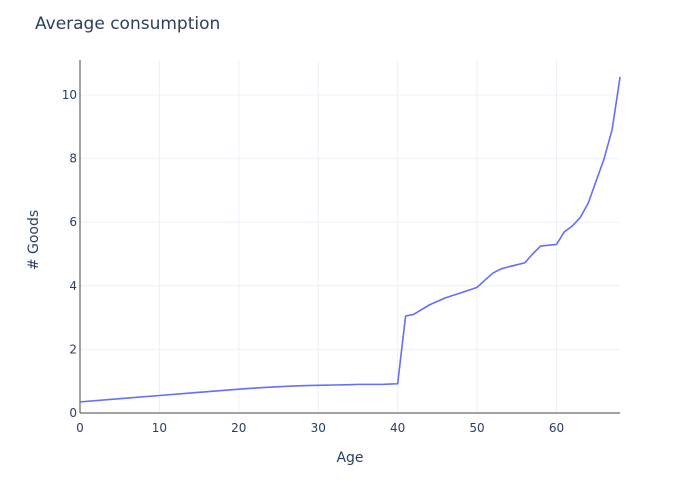 Image resolution: width=700 pixels, height=500 pixels. What do you see at coordinates (73, 159) in the screenshot?
I see `y-tick-label: 8` at bounding box center [73, 159].